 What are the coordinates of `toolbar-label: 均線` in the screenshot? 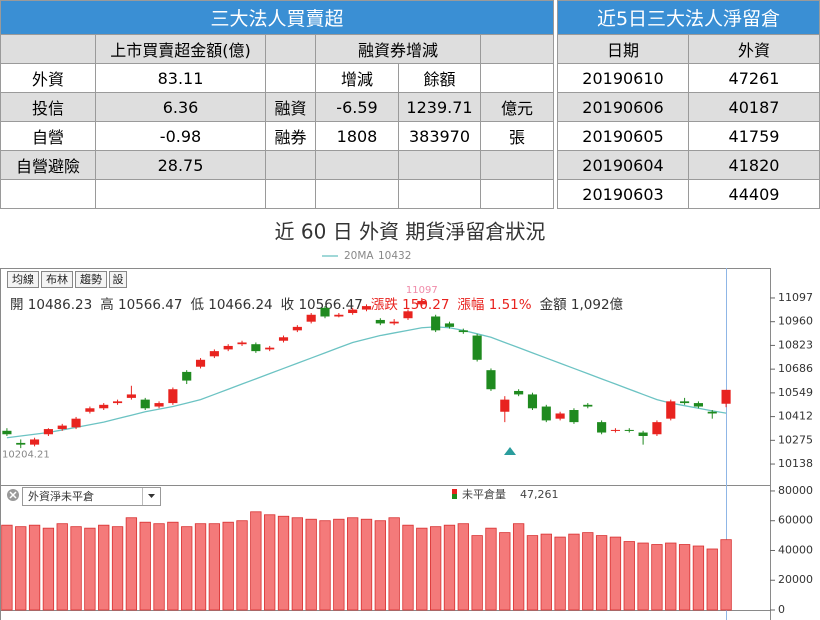 It's located at (23, 279).